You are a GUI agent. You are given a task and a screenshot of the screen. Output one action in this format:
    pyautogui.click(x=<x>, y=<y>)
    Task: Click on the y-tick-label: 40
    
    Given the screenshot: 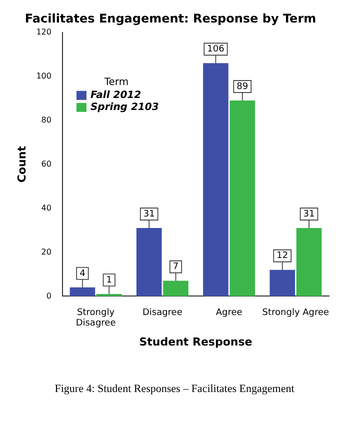 What is the action you would take?
    pyautogui.click(x=46, y=207)
    